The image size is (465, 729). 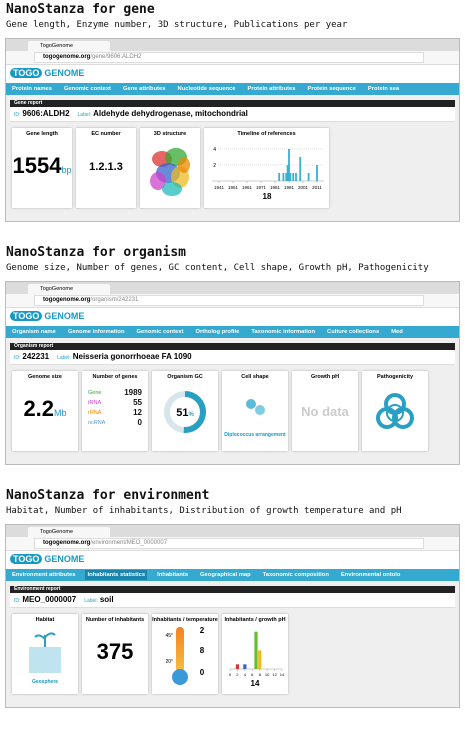 What do you see at coordinates (45, 620) in the screenshot?
I see `panel-title: Habitat` at bounding box center [45, 620].